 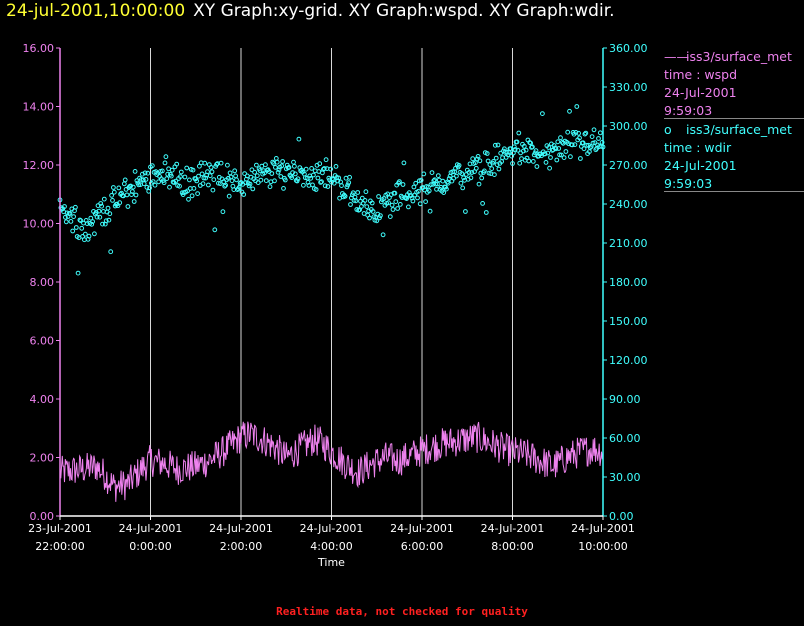 I want to click on quality-warning: Realtime data, not checked for quality, so click(x=402, y=611).